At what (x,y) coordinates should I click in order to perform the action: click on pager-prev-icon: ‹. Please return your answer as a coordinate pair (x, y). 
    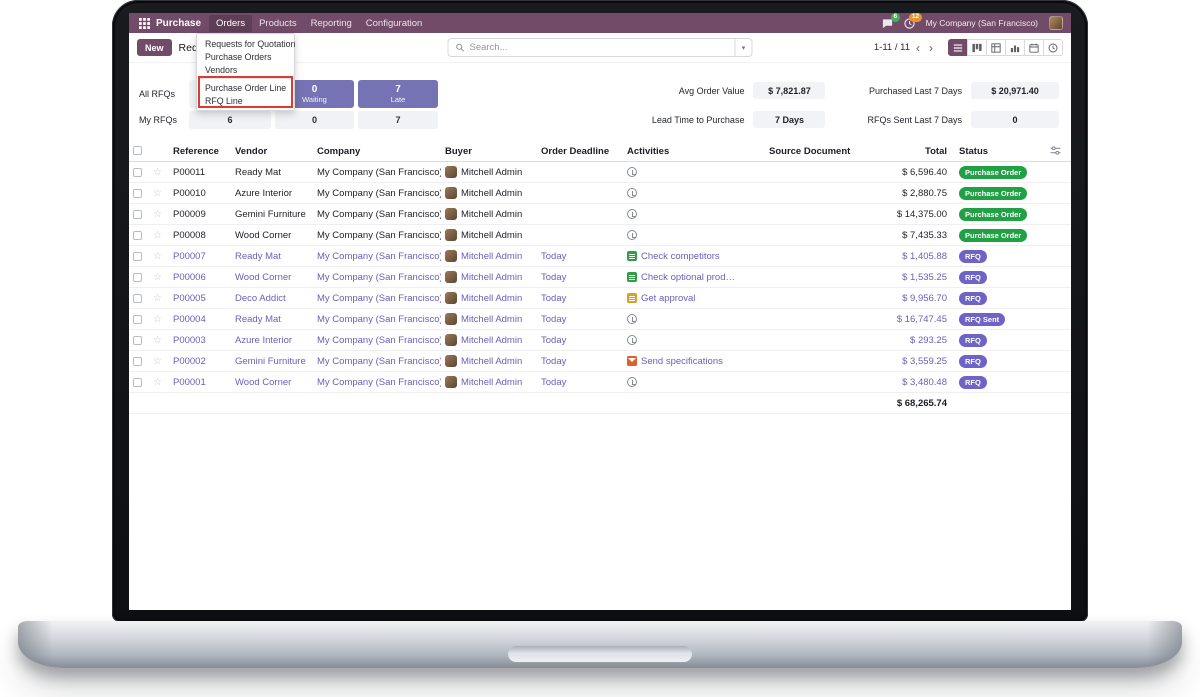
    Looking at the image, I should click on (918, 47).